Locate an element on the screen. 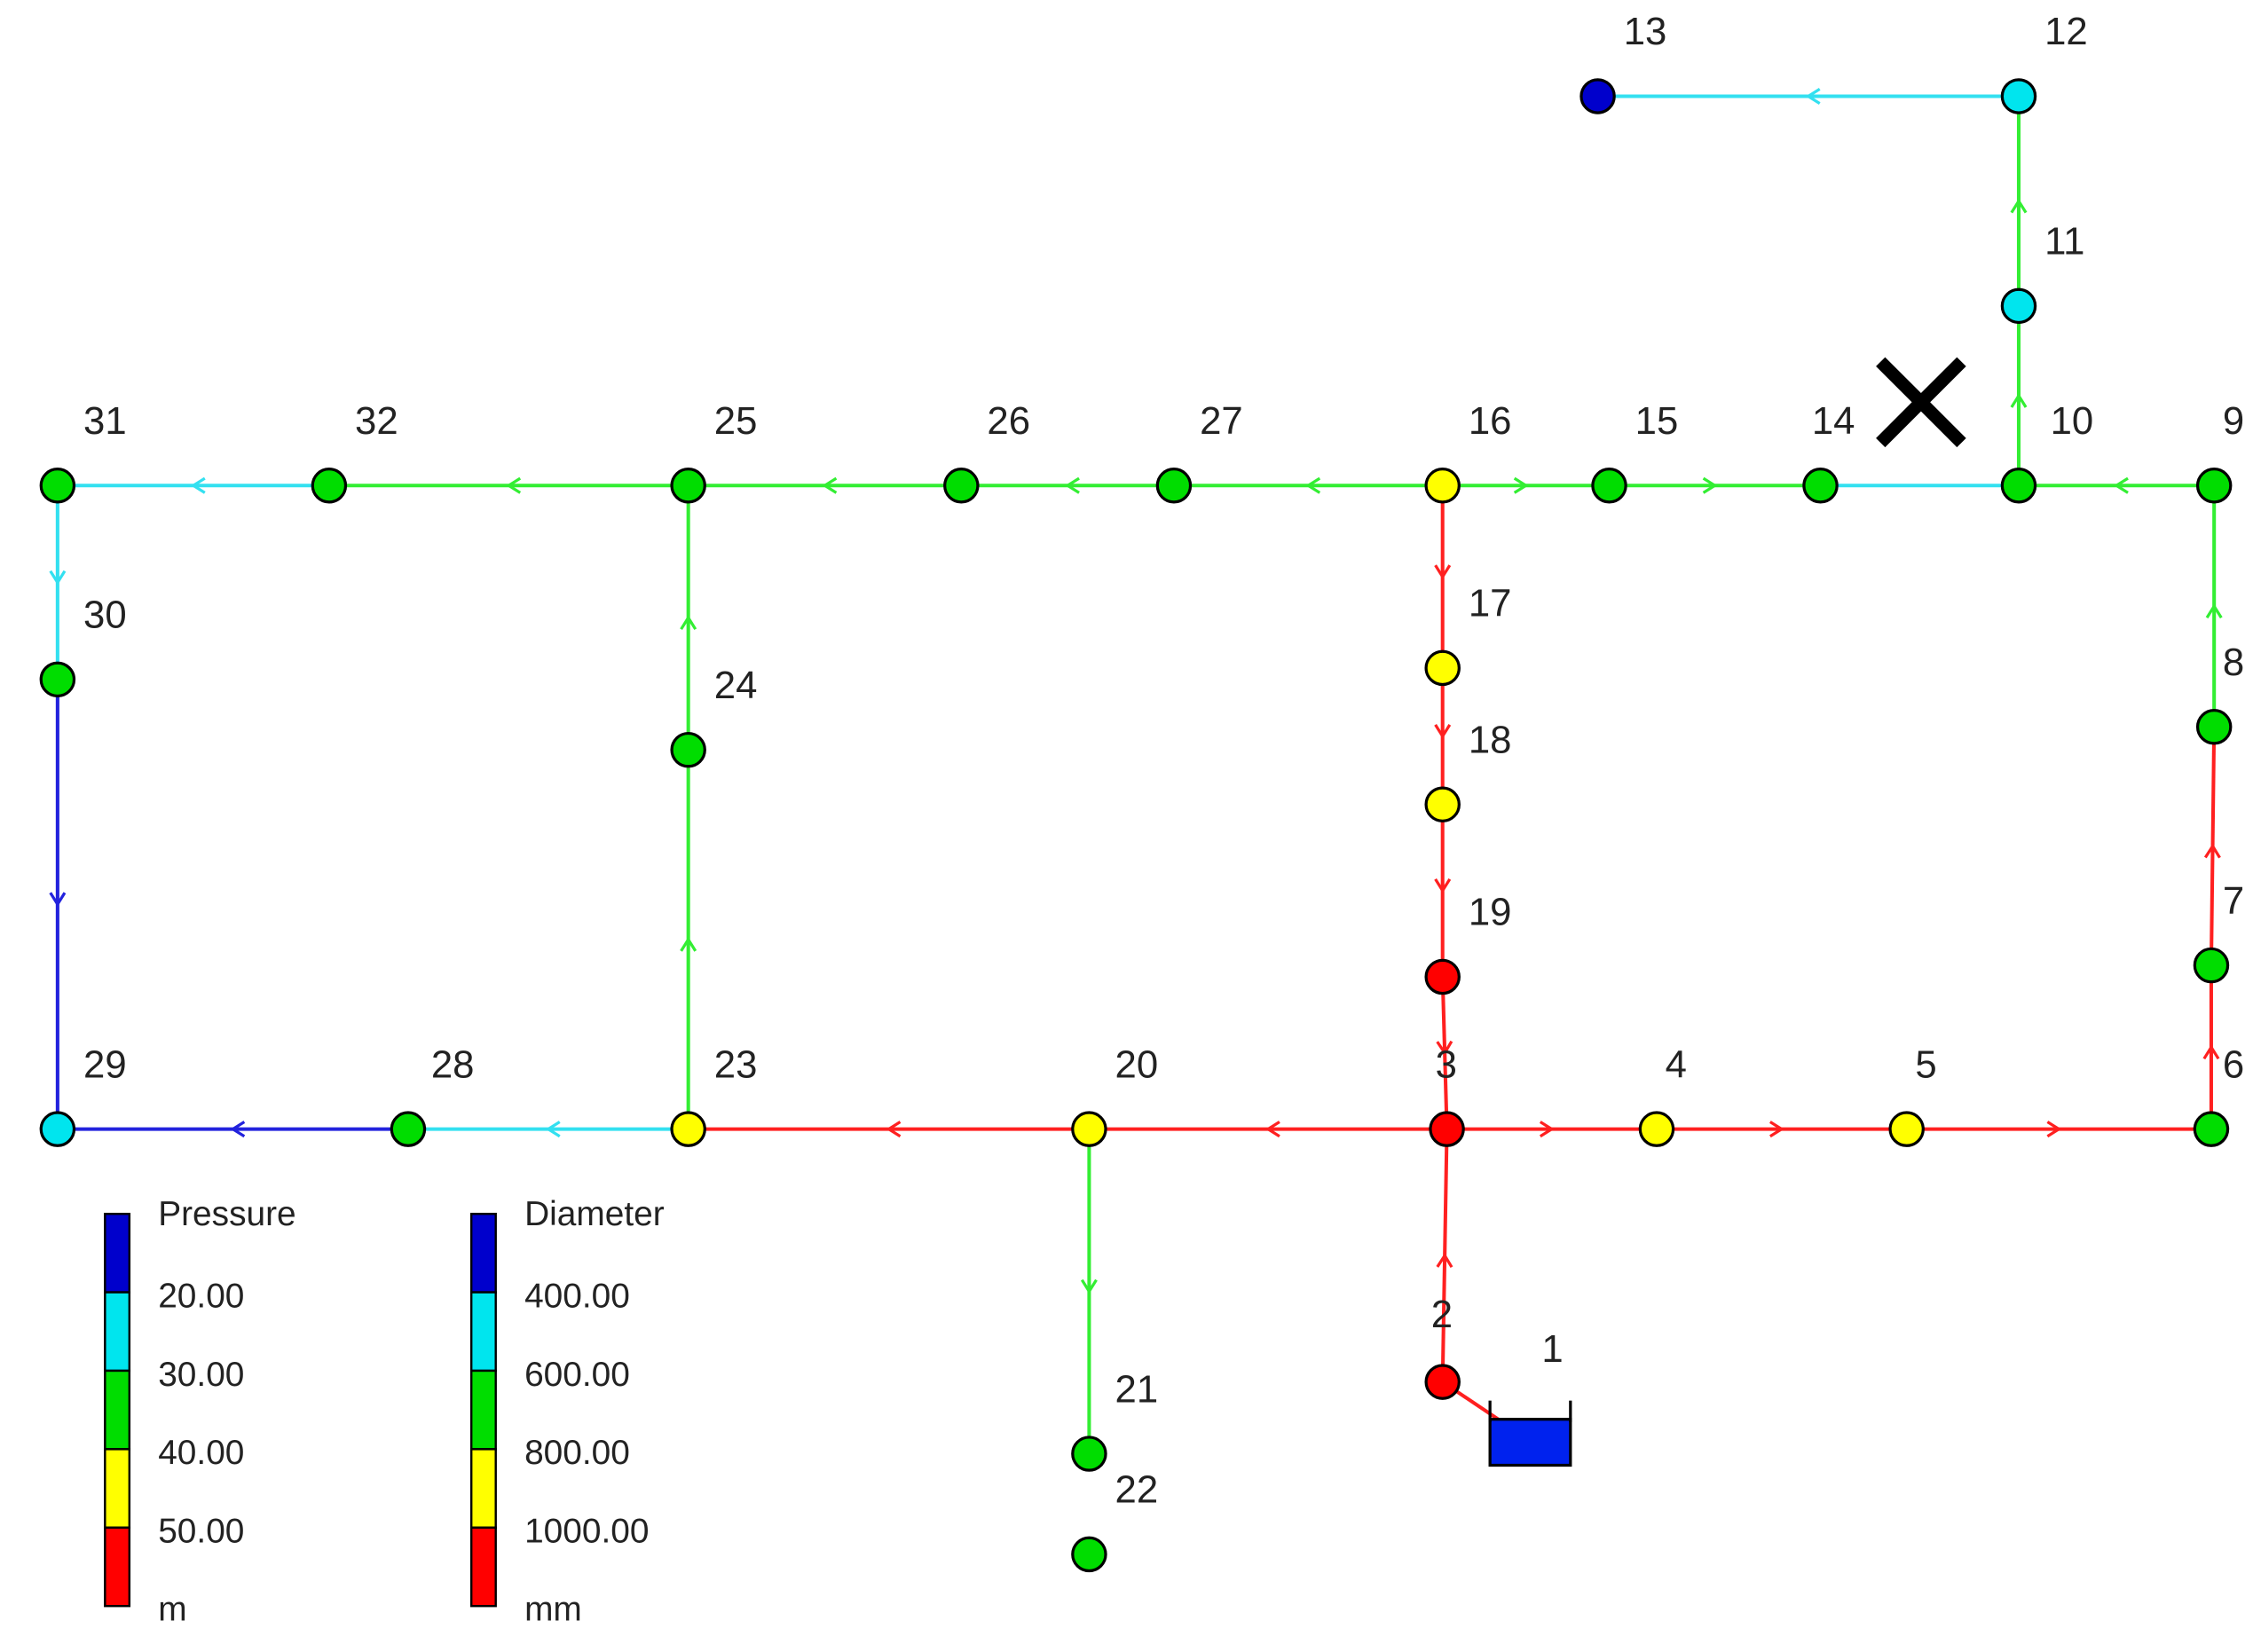 This screenshot has width=2253, height=1652. node-label: 26 is located at coordinates (1009, 421).